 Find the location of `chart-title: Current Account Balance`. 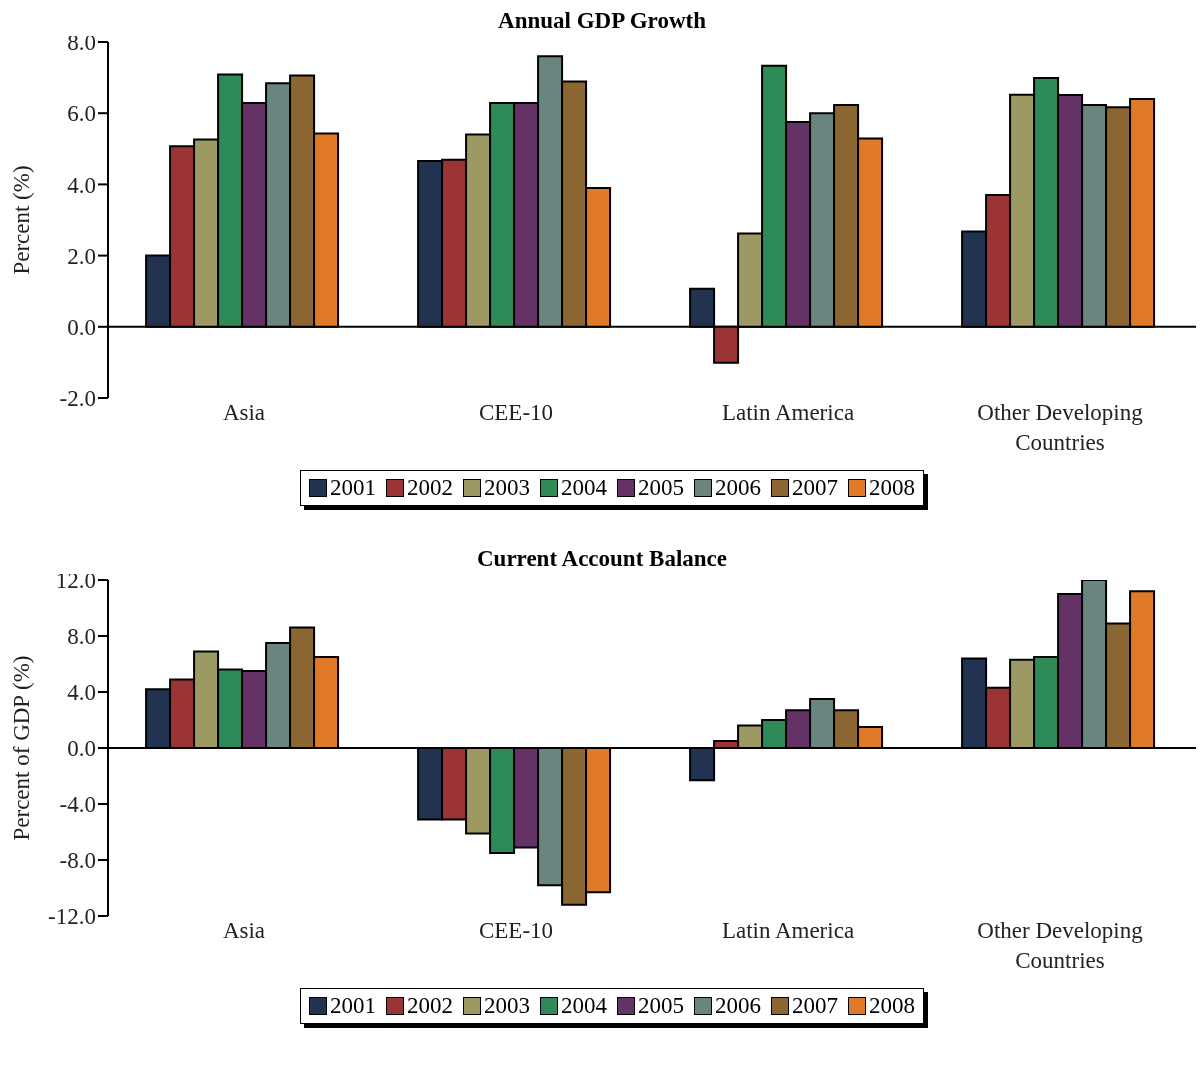

chart-title: Current Account Balance is located at coordinates (601, 558).